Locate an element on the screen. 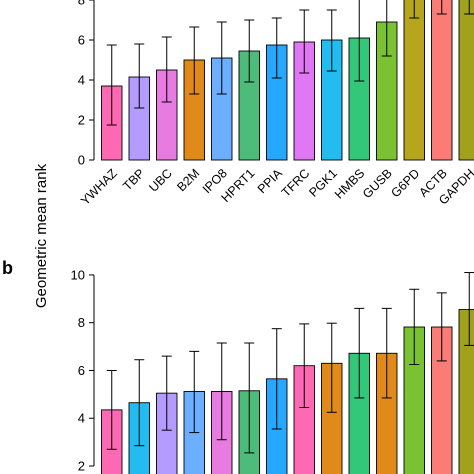 The height and width of the screenshot is (474, 474). x-category-label: HMBS is located at coordinates (349, 183).